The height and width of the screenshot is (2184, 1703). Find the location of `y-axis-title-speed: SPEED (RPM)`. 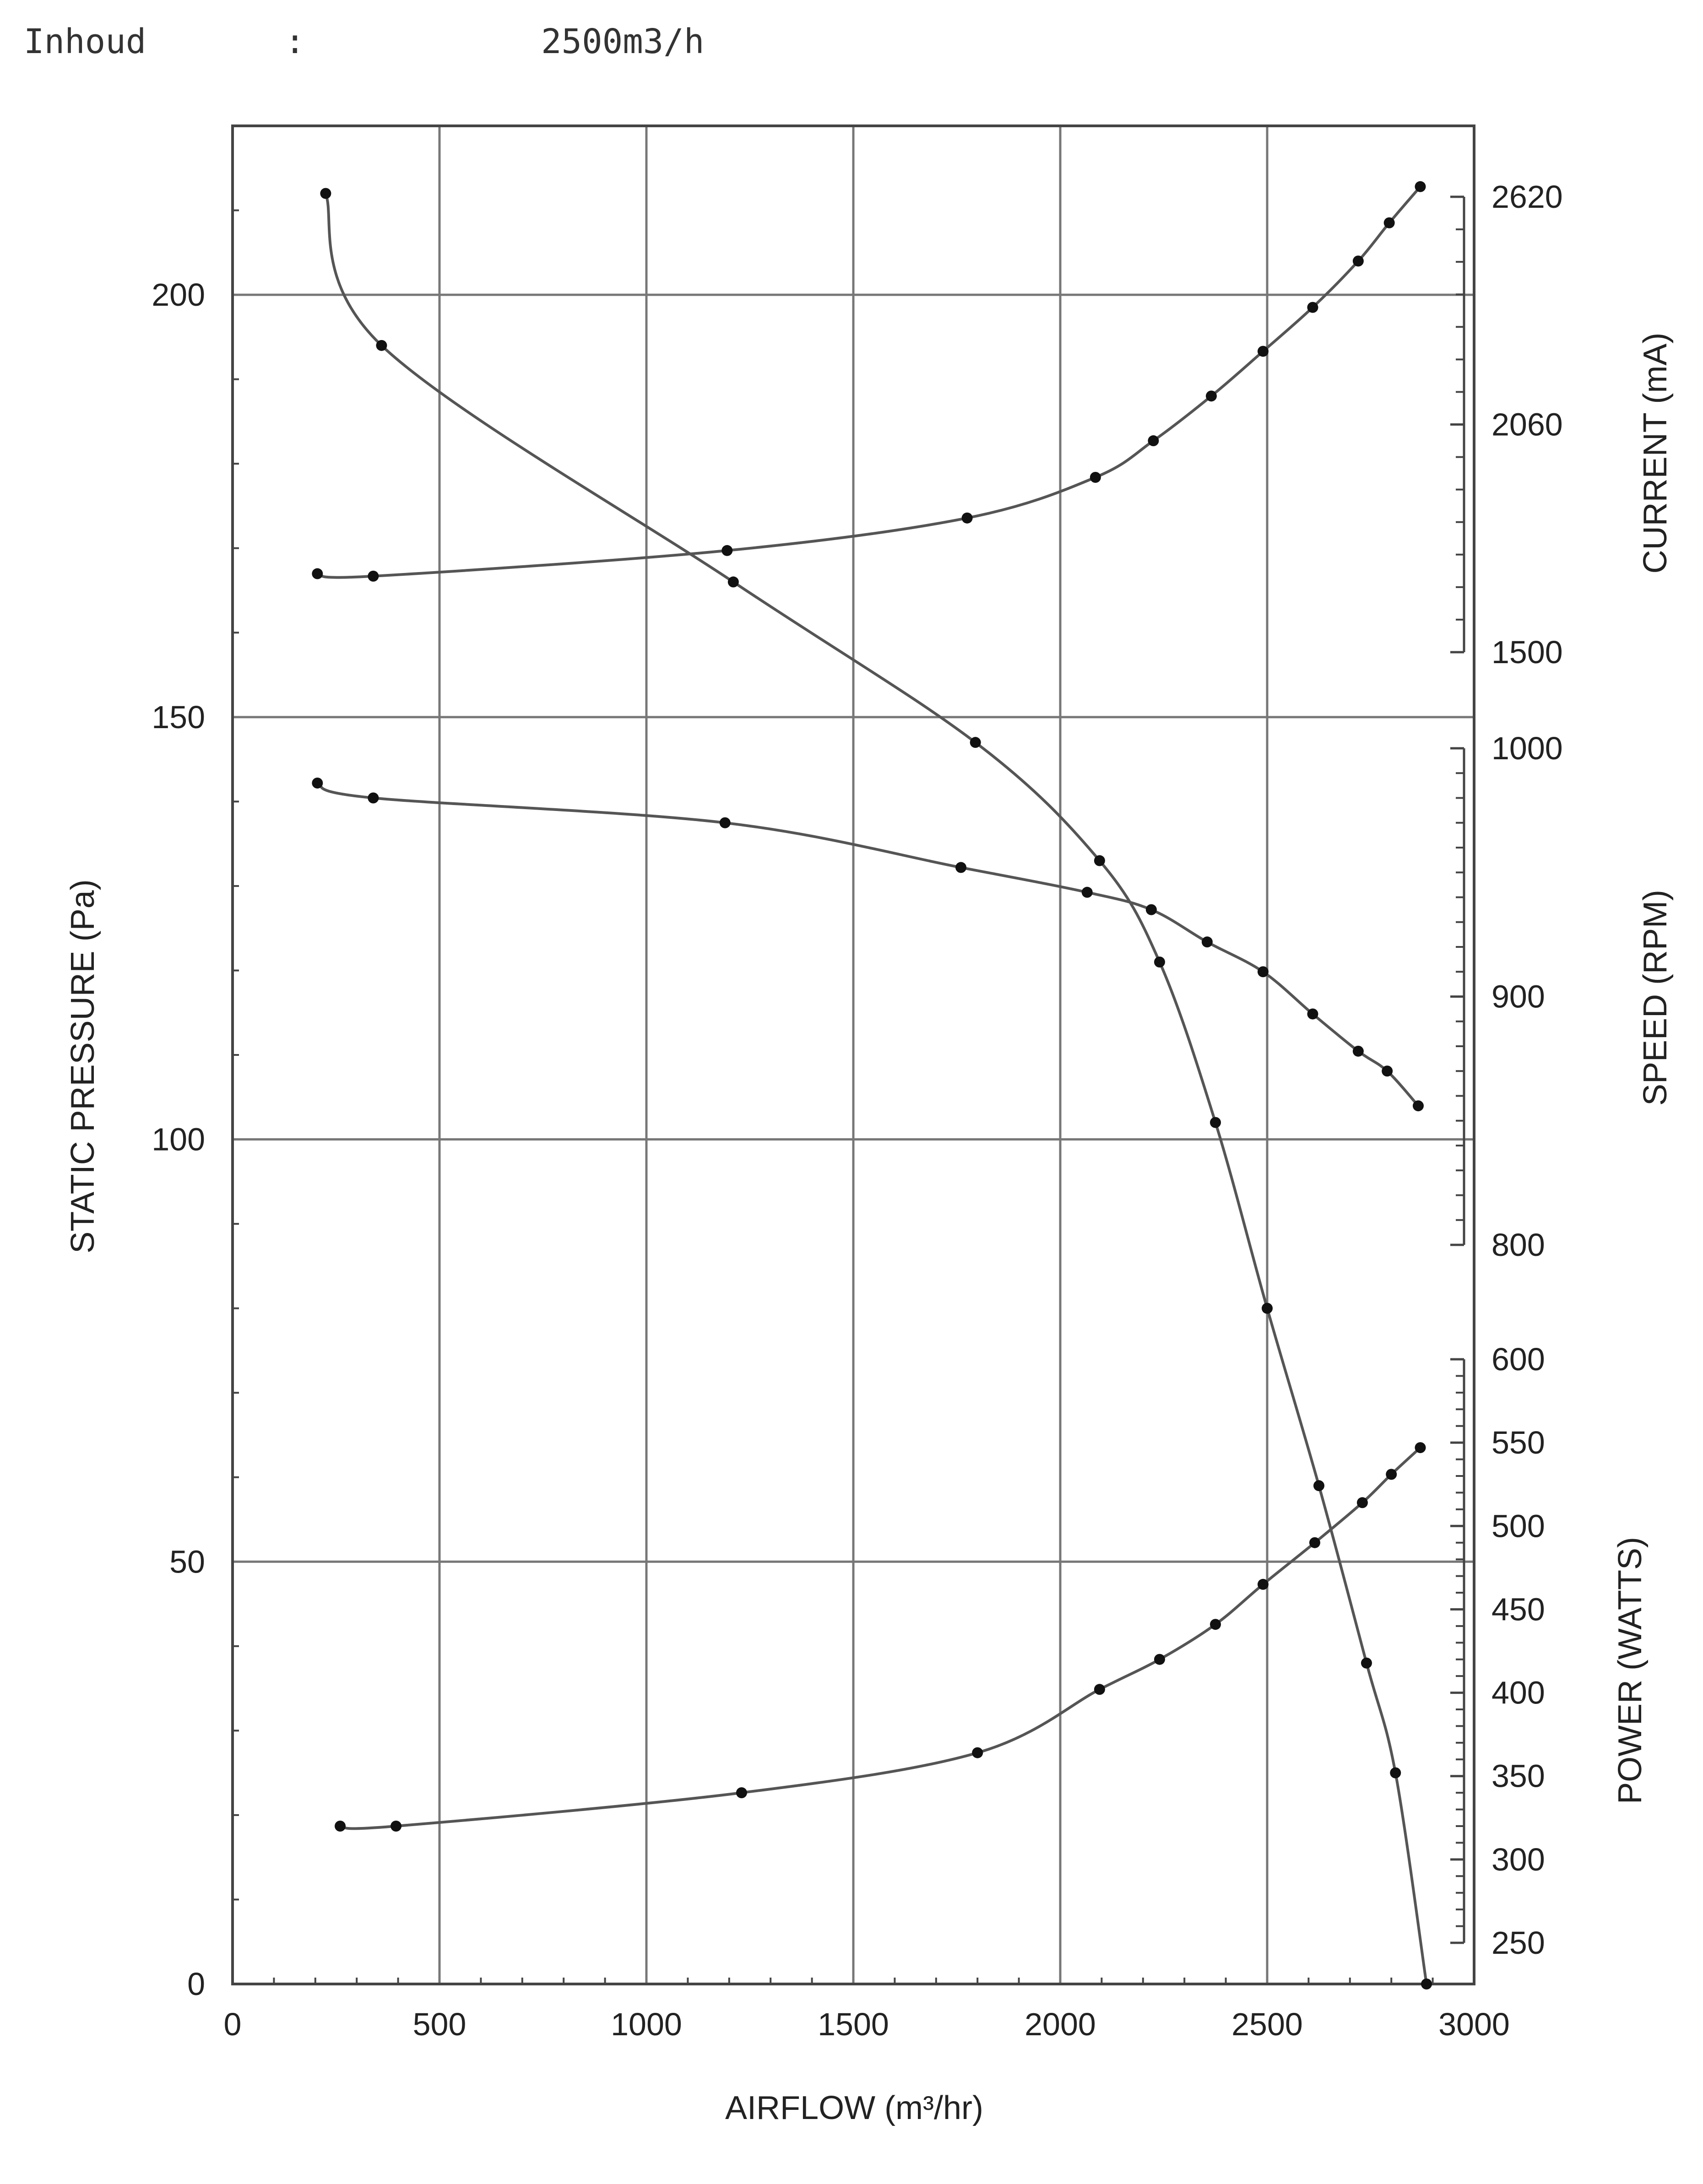

y-axis-title-speed: SPEED (RPM) is located at coordinates (1655, 998).